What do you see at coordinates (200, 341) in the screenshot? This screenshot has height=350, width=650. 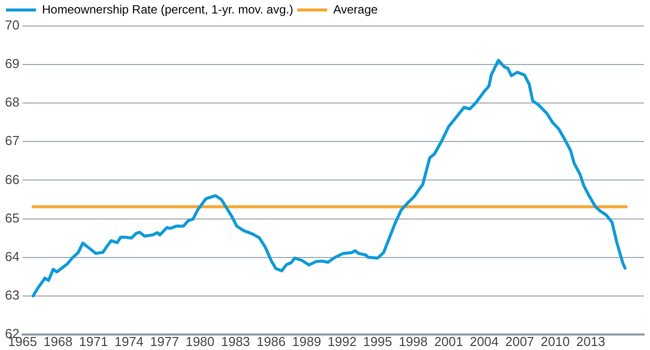 I see `x-tick-label: 1980` at bounding box center [200, 341].